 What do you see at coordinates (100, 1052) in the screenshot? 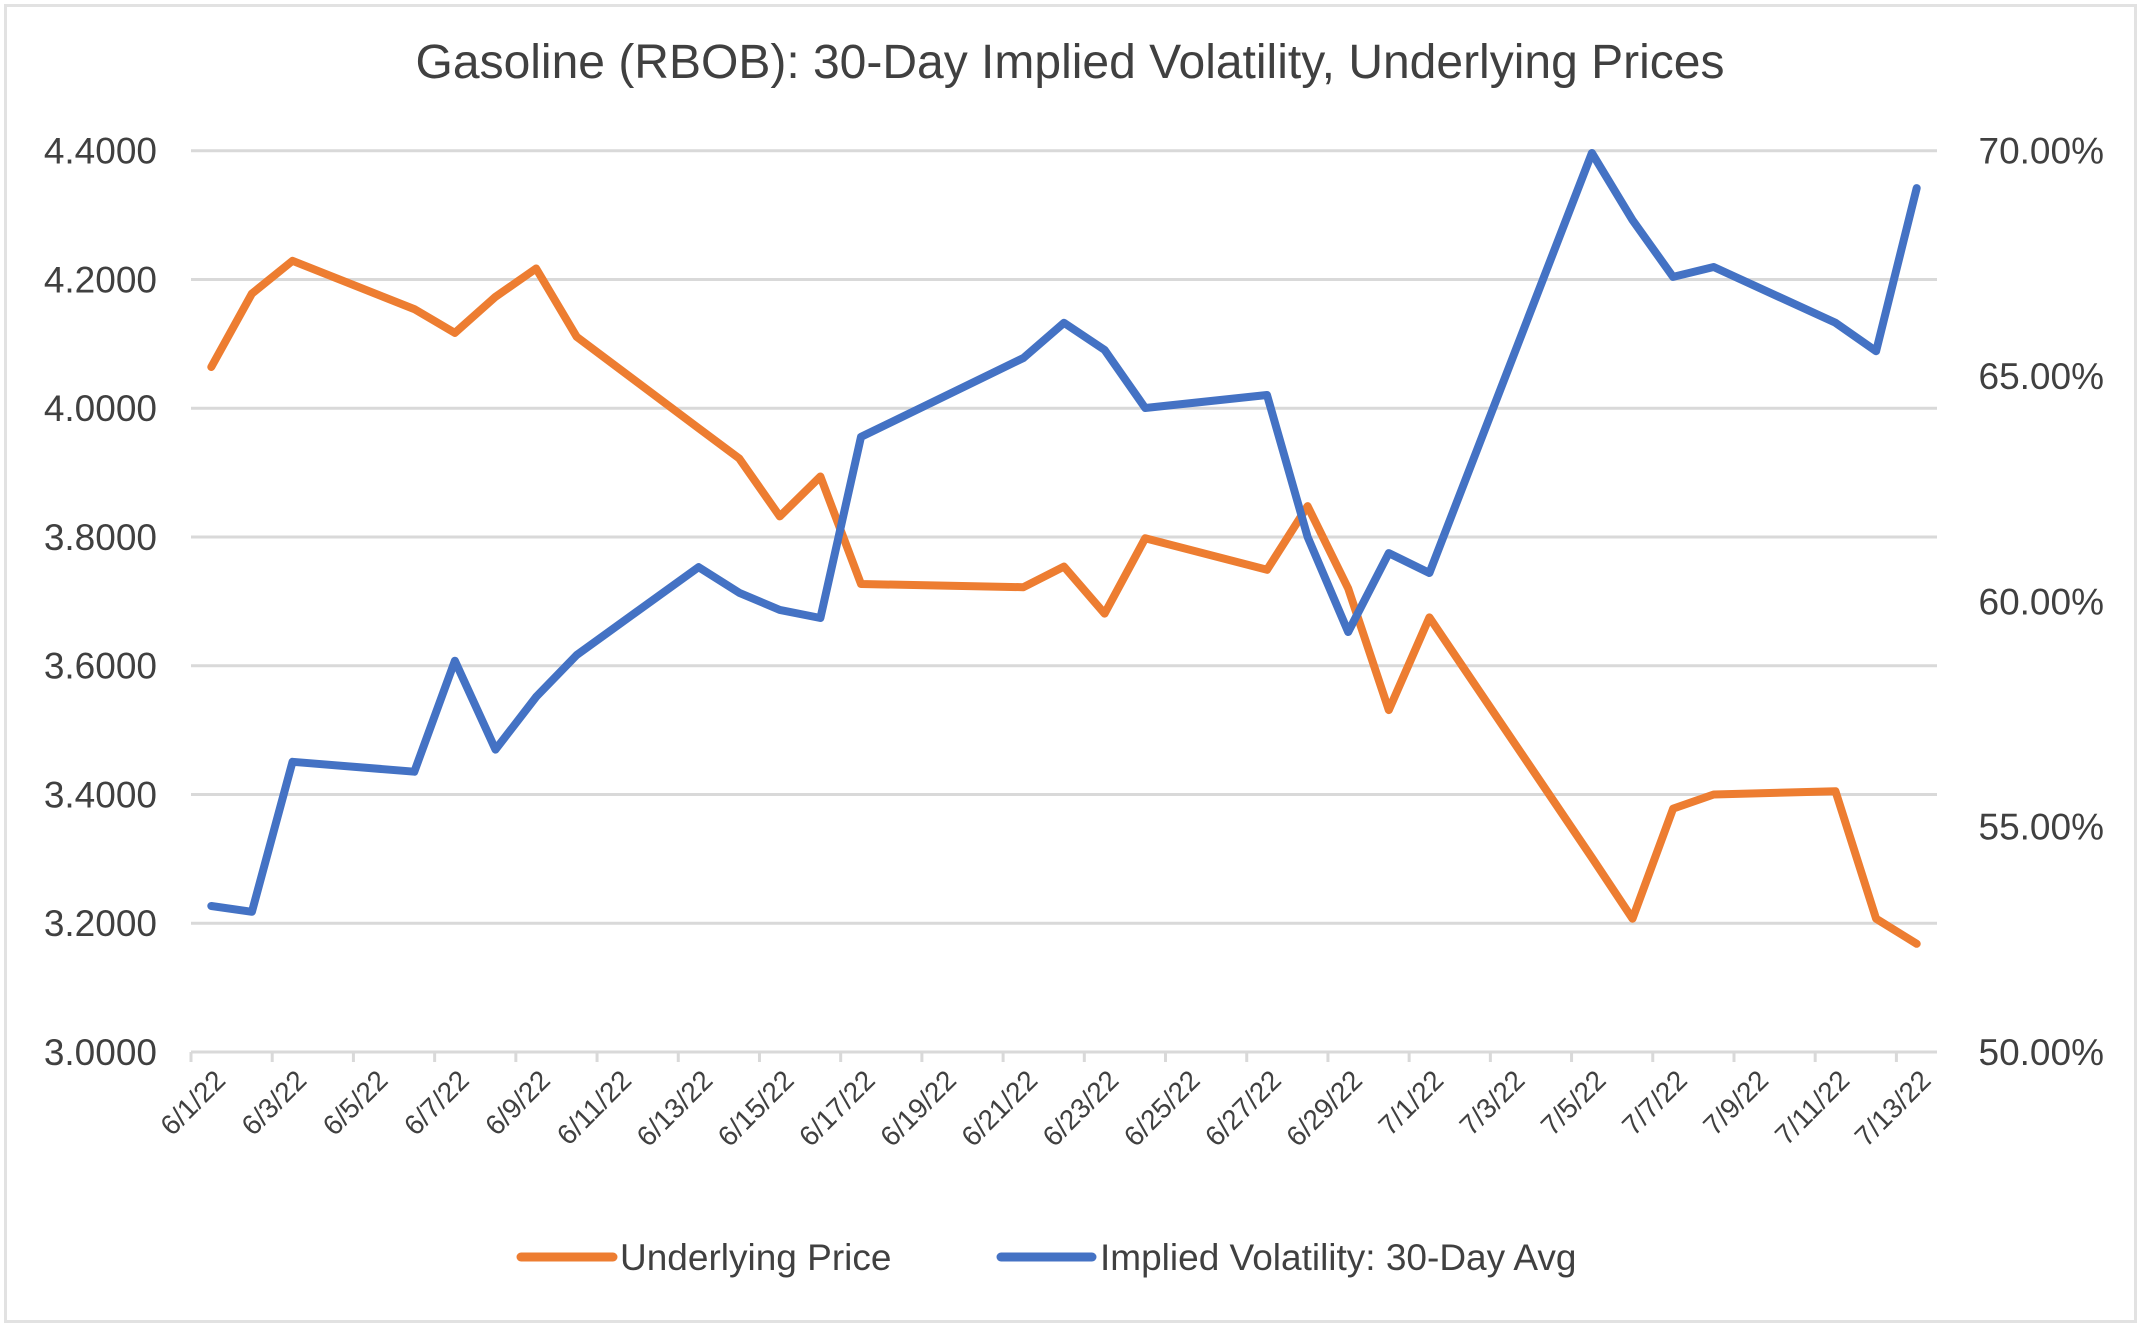
I see `y-left-tick-label: 3.0000` at bounding box center [100, 1052].